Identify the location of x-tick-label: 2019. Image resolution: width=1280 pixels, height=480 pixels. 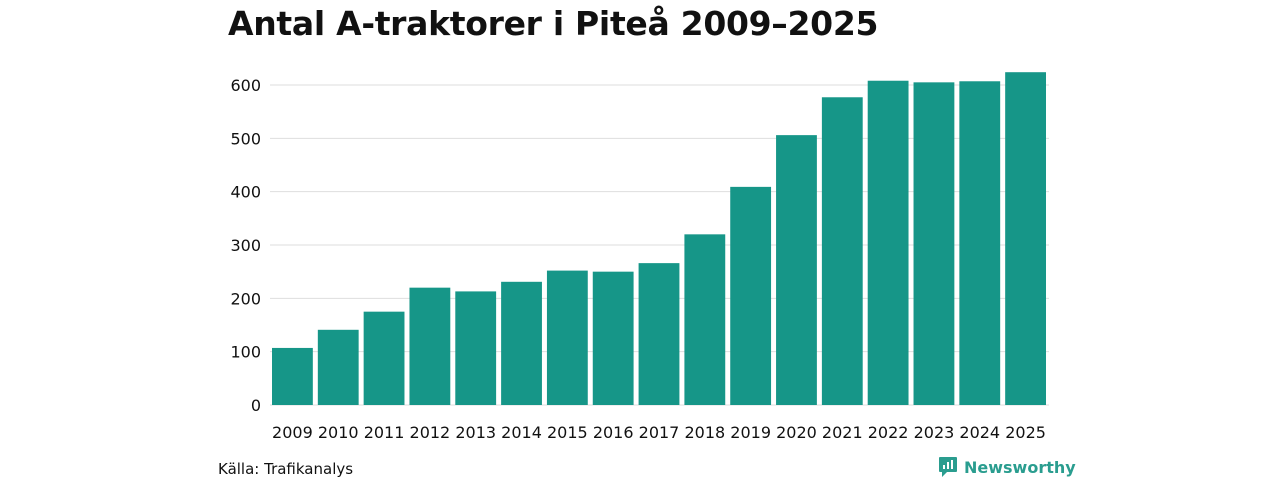
(750, 432).